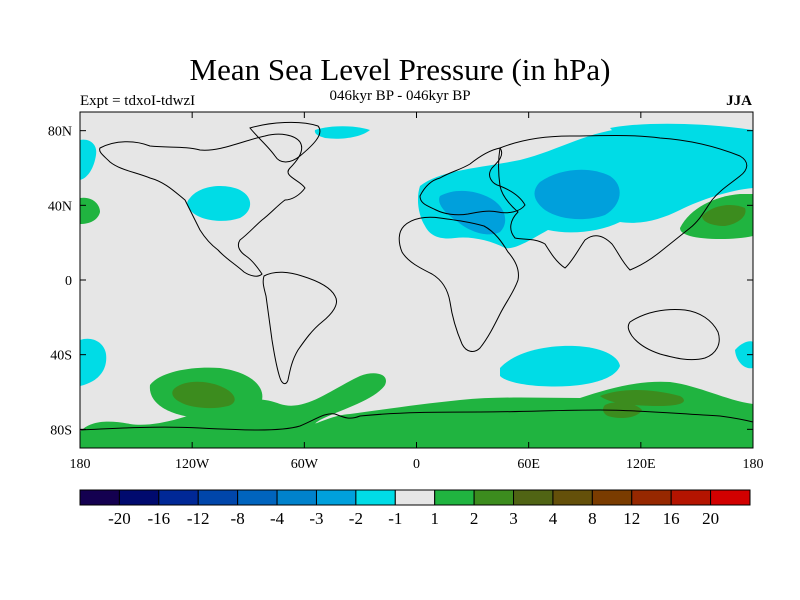 The image size is (800, 600). I want to click on y-tick-label: 80S, so click(61, 430).